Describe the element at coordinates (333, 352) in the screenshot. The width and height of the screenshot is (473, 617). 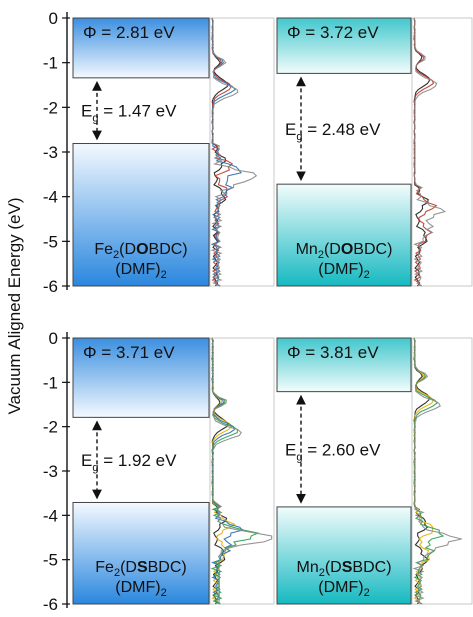
I see `work-function-label: Φ = 3.81 eV` at that location.